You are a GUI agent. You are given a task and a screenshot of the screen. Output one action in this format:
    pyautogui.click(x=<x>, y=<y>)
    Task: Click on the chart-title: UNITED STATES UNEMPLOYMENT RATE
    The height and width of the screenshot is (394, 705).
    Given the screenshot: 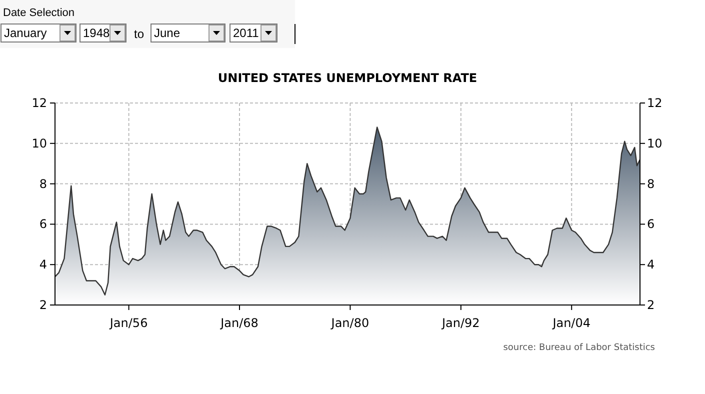 What is the action you would take?
    pyautogui.click(x=348, y=78)
    